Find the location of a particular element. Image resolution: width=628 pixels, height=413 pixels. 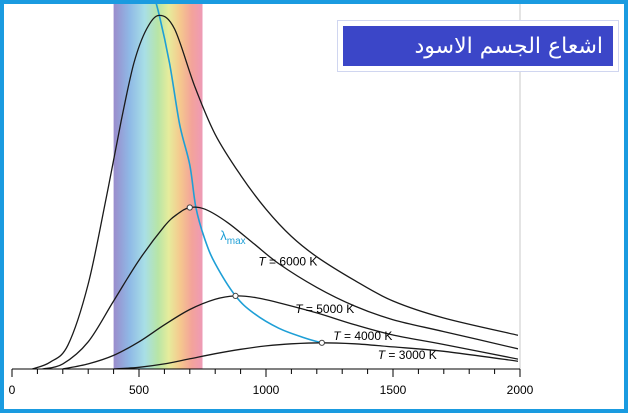

curve-3000k is located at coordinates (315, 355).